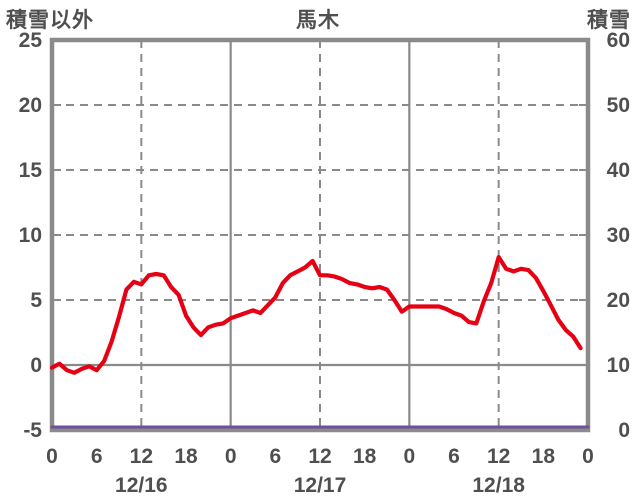  Describe the element at coordinates (618, 40) in the screenshot. I see `right-axis-tick-label: 60` at that location.